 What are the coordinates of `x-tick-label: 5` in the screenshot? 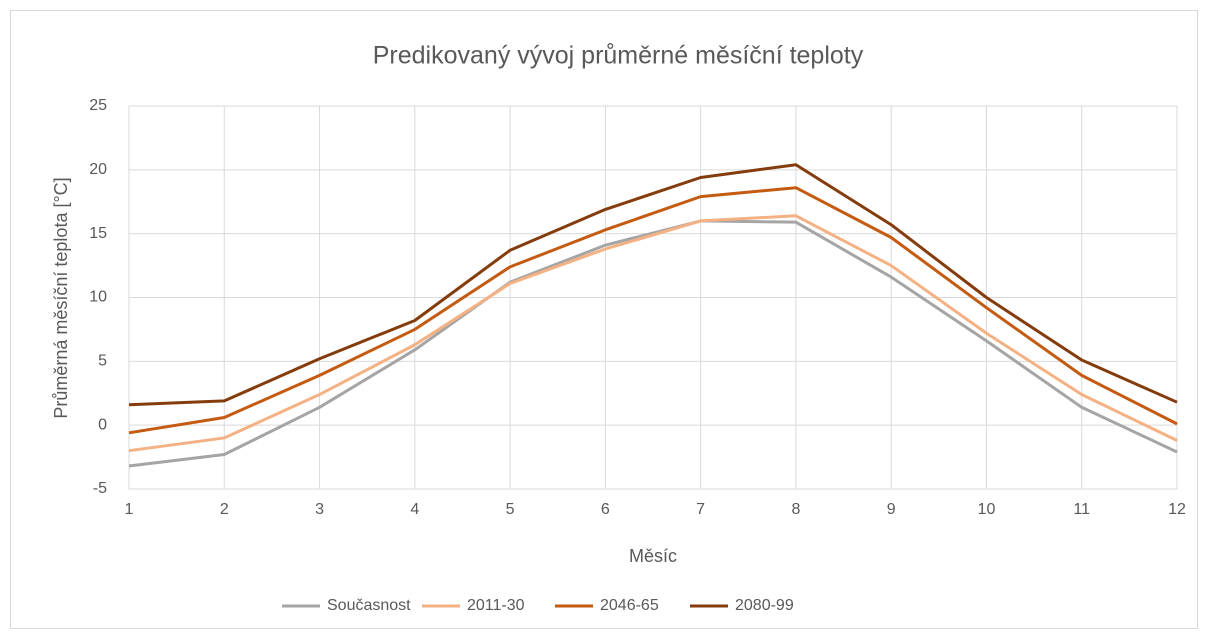 It's located at (510, 509).